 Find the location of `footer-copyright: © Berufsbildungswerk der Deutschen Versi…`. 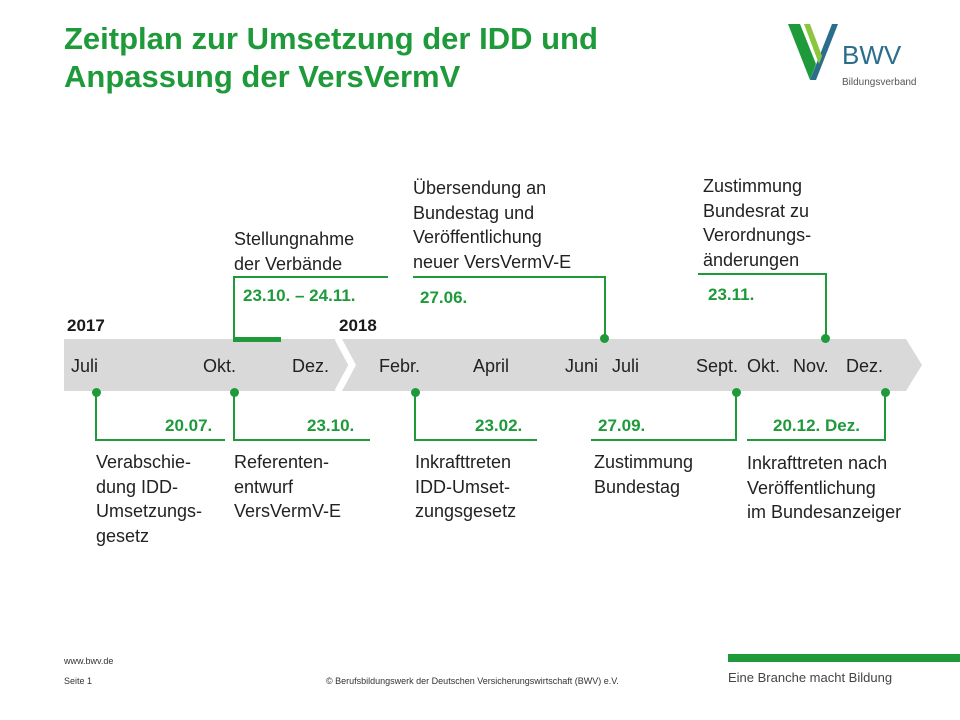

footer-copyright: © Berufsbildungswerk der Deutschen Versi… is located at coordinates (472, 681).